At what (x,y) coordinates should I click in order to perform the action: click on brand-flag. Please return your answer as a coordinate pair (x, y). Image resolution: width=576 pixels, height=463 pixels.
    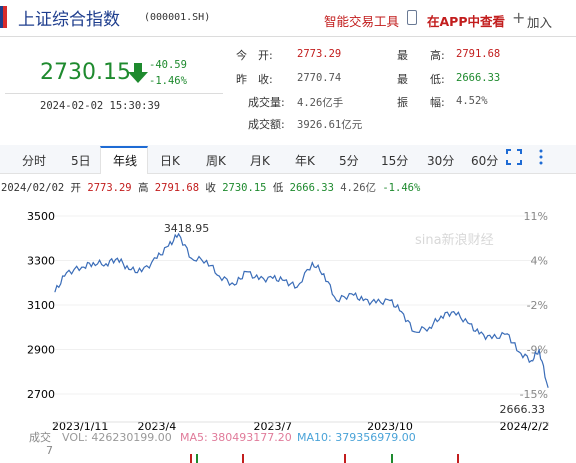
    Looking at the image, I should click on (3, 17).